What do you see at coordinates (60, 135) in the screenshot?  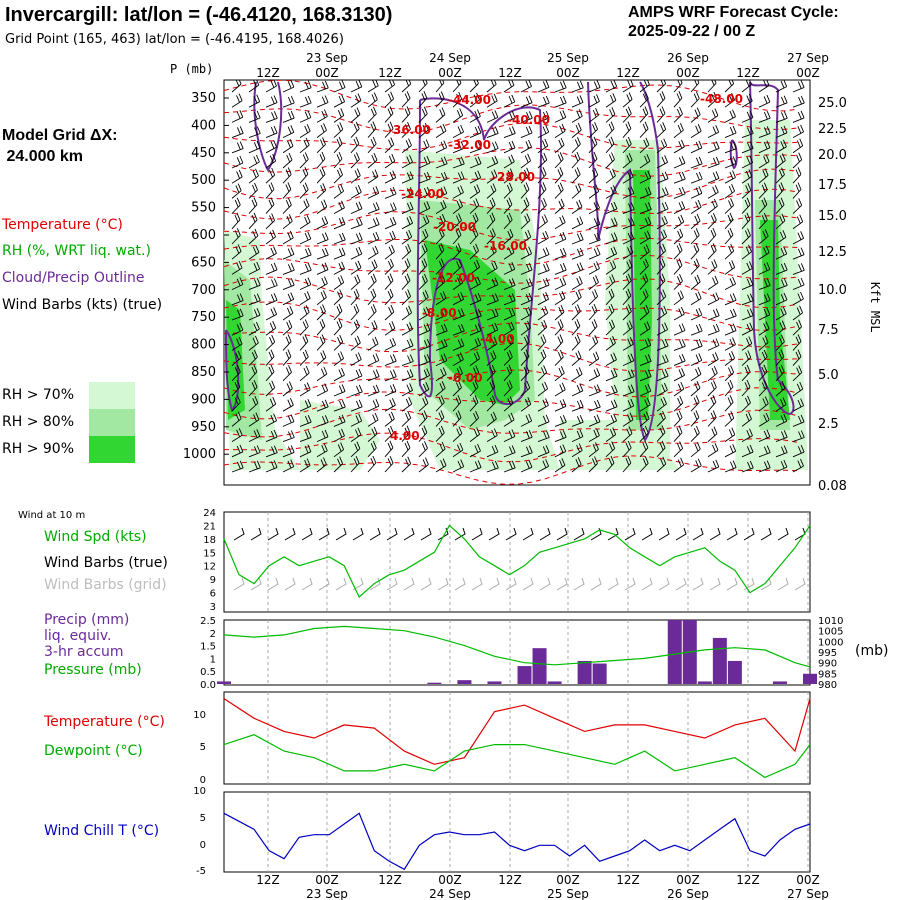 I see `model-grid-label: Model Grid ΔX:` at bounding box center [60, 135].